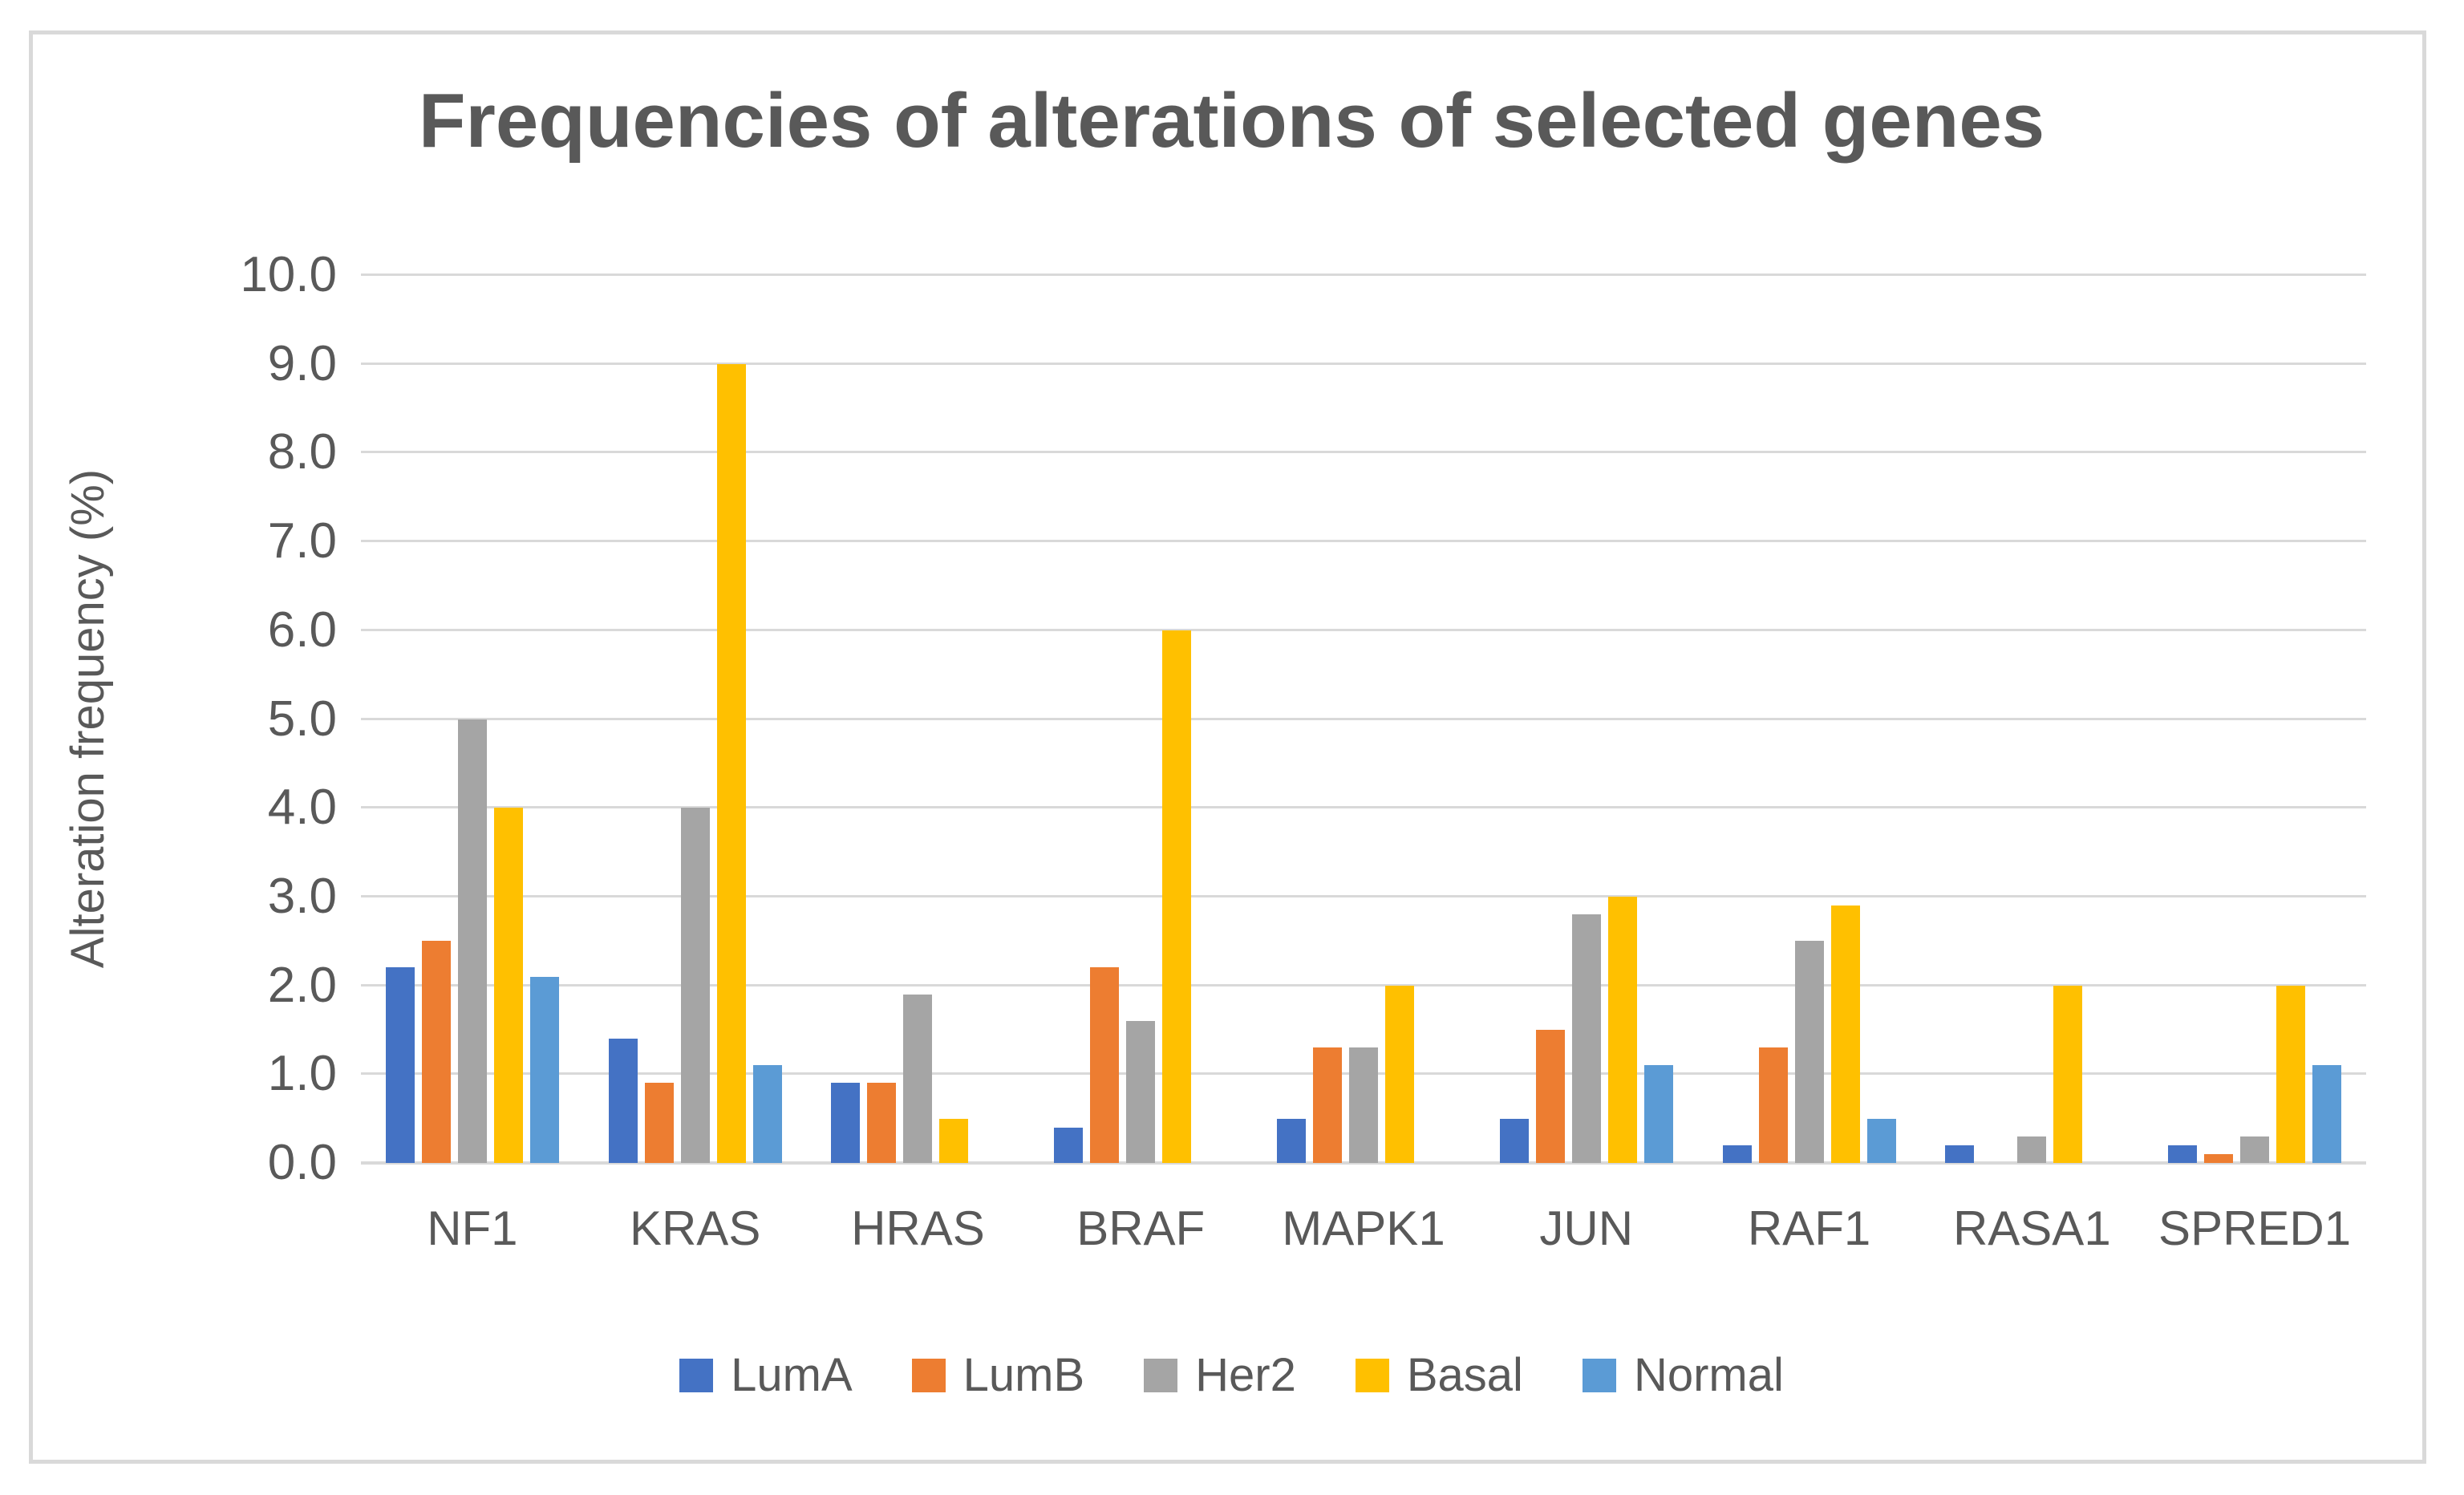 The image size is (2464, 1495). What do you see at coordinates (1141, 1091) in the screenshot?
I see `bar-her2-braf` at bounding box center [1141, 1091].